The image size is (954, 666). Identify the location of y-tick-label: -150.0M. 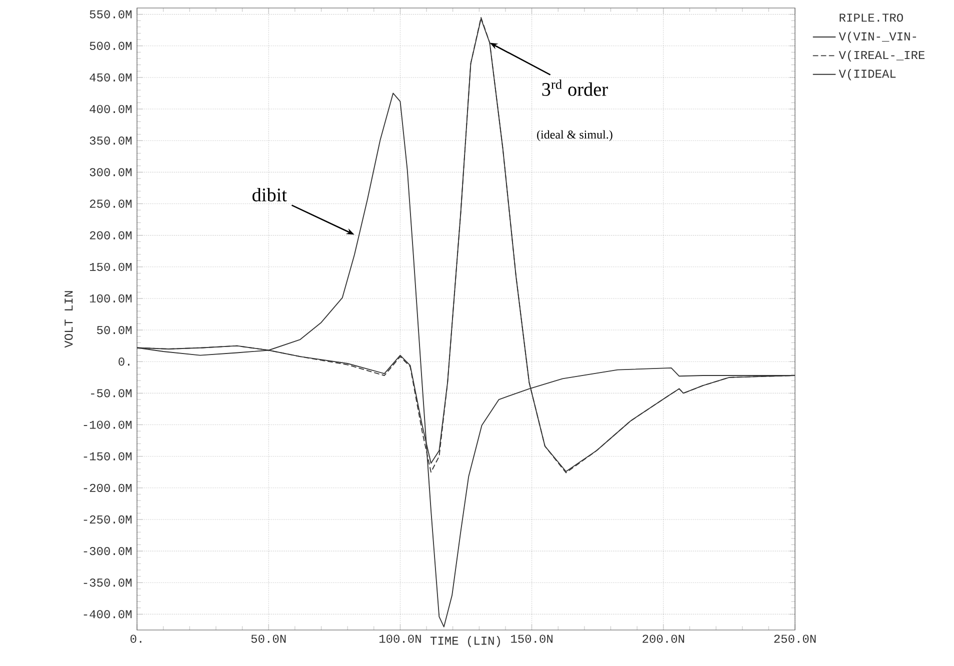
(108, 456).